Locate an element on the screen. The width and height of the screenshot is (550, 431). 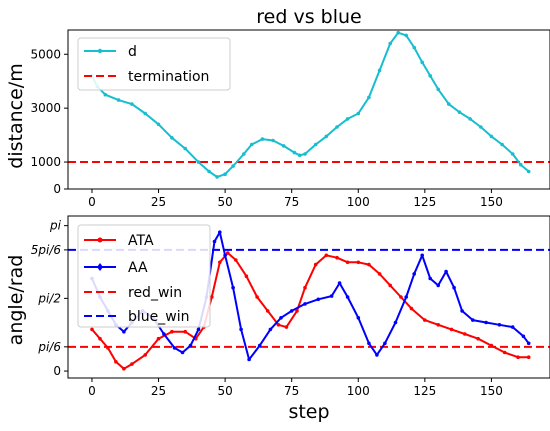
top-x-ticks: 0 25 50 75 100 125 150 is located at coordinates (295, 199).